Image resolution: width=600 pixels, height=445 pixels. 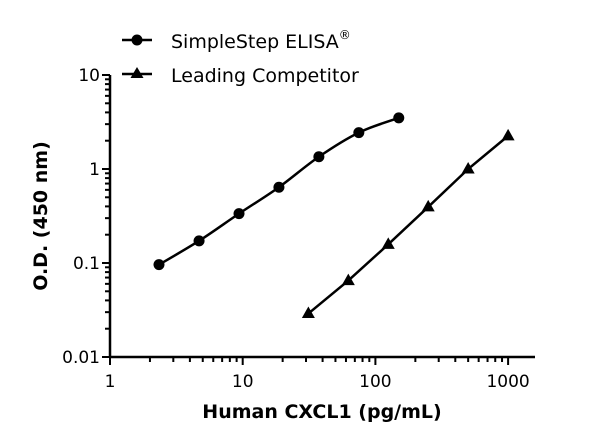 What do you see at coordinates (243, 382) in the screenshot?
I see `x-tick-label: 10` at bounding box center [243, 382].